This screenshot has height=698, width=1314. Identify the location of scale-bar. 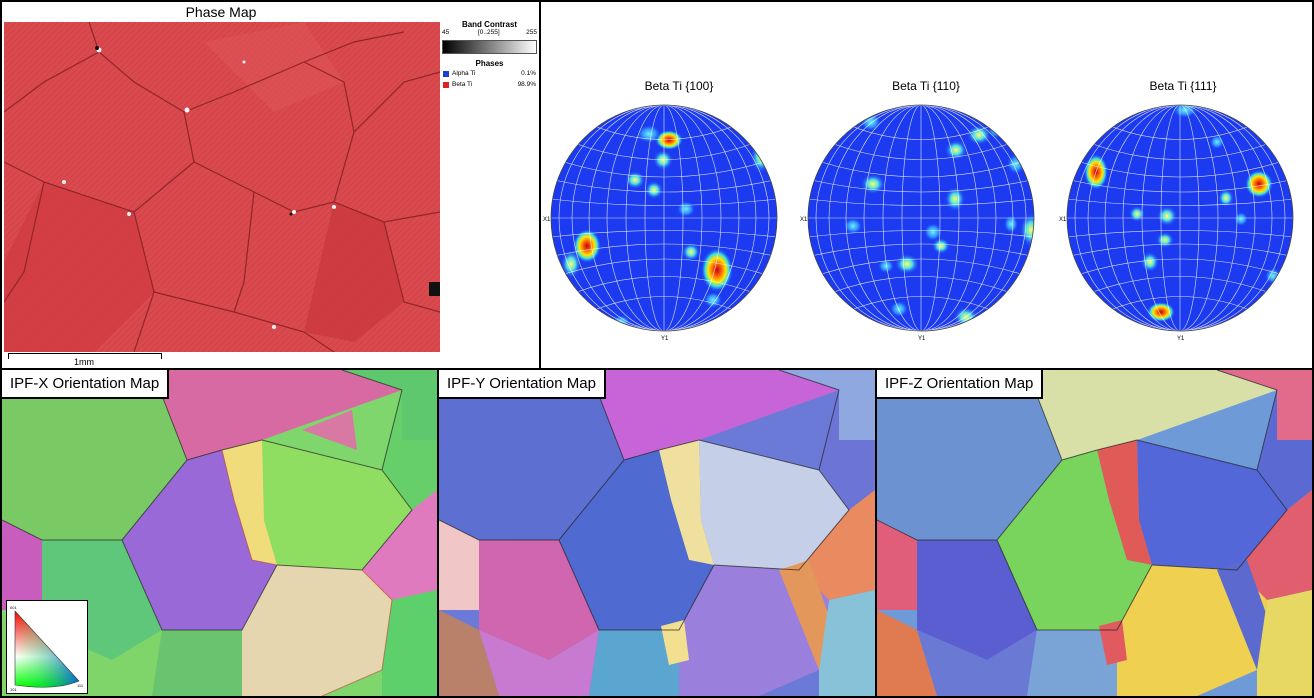
(85, 356).